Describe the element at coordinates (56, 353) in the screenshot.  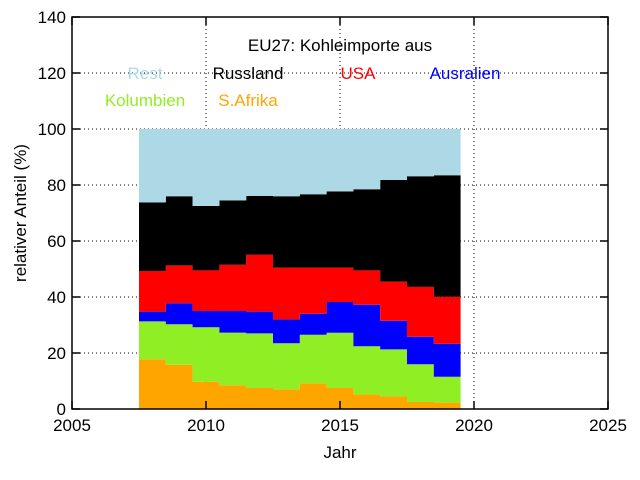
I see `y-tick-label: 20` at that location.